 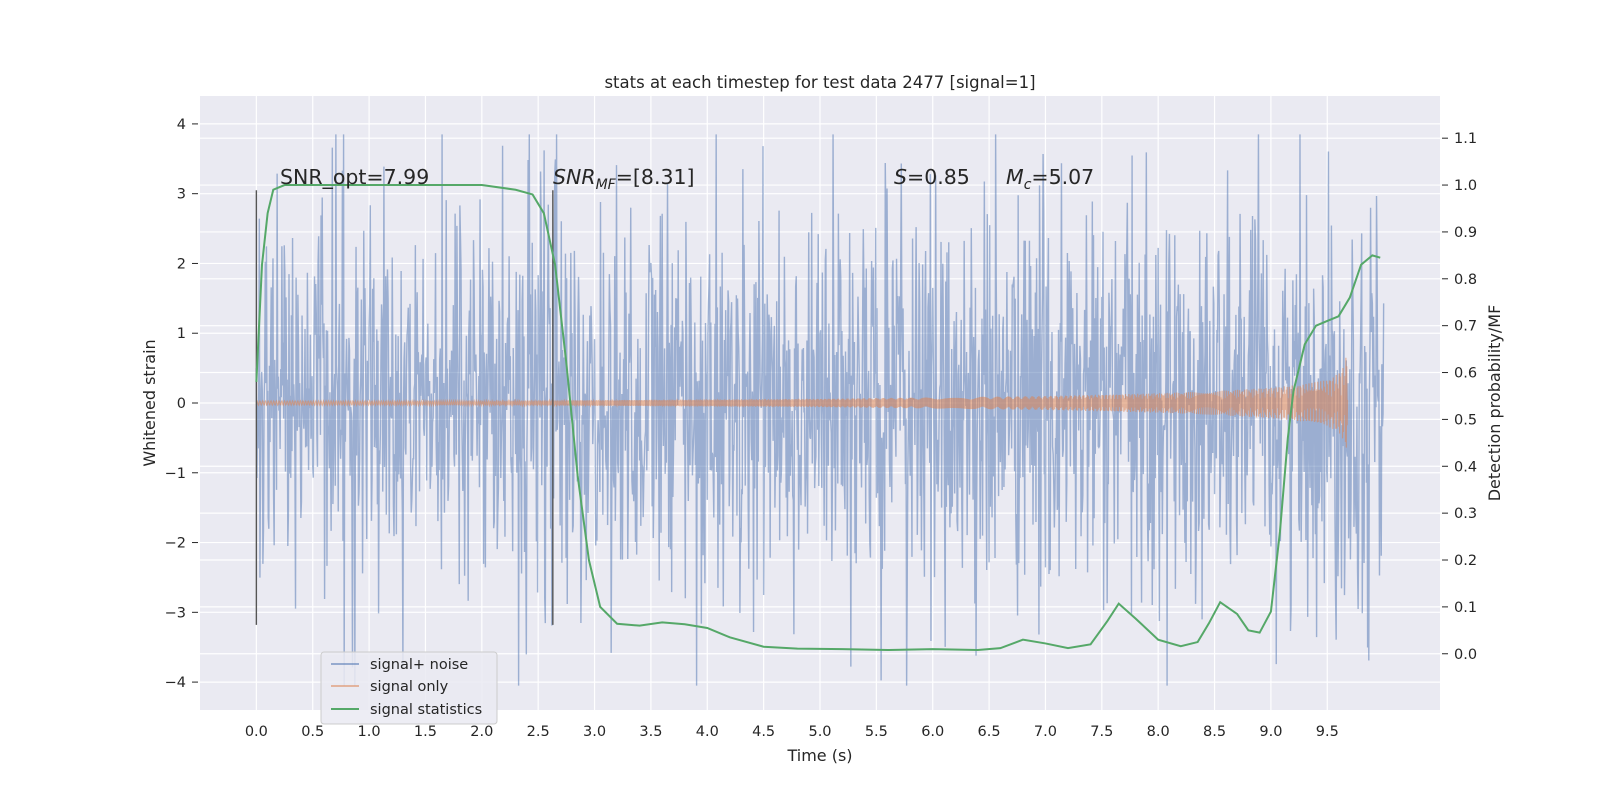 What do you see at coordinates (181, 125) in the screenshot?
I see `y-tick-label: 4` at bounding box center [181, 125].